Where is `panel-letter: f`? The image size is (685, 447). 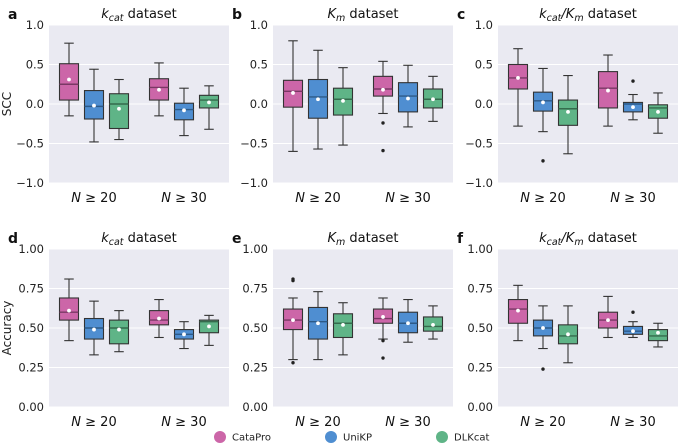 panel-letter: f is located at coordinates (460, 239).